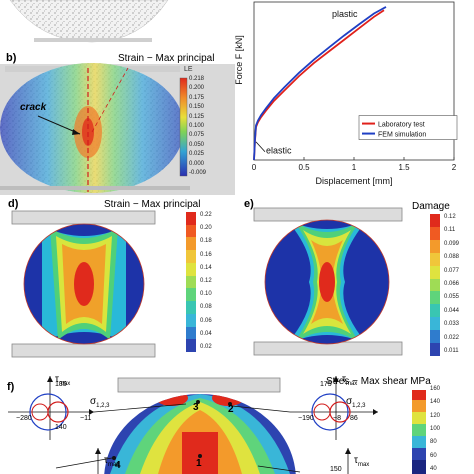 This screenshot has height=474, width=474. I want to click on panel-d-top-plate, so click(83, 217).